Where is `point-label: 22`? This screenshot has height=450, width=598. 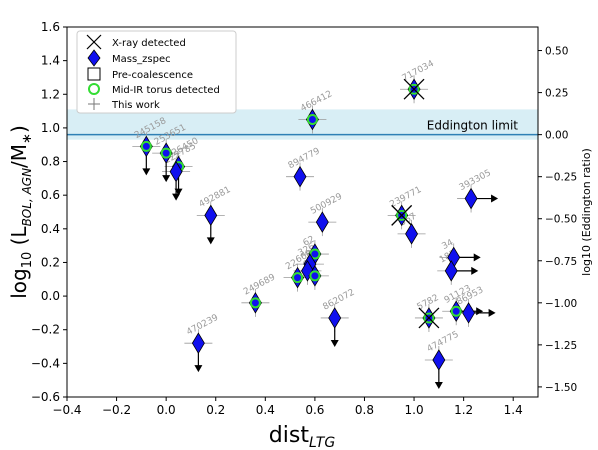
point-label: 22 is located at coordinates (291, 265).